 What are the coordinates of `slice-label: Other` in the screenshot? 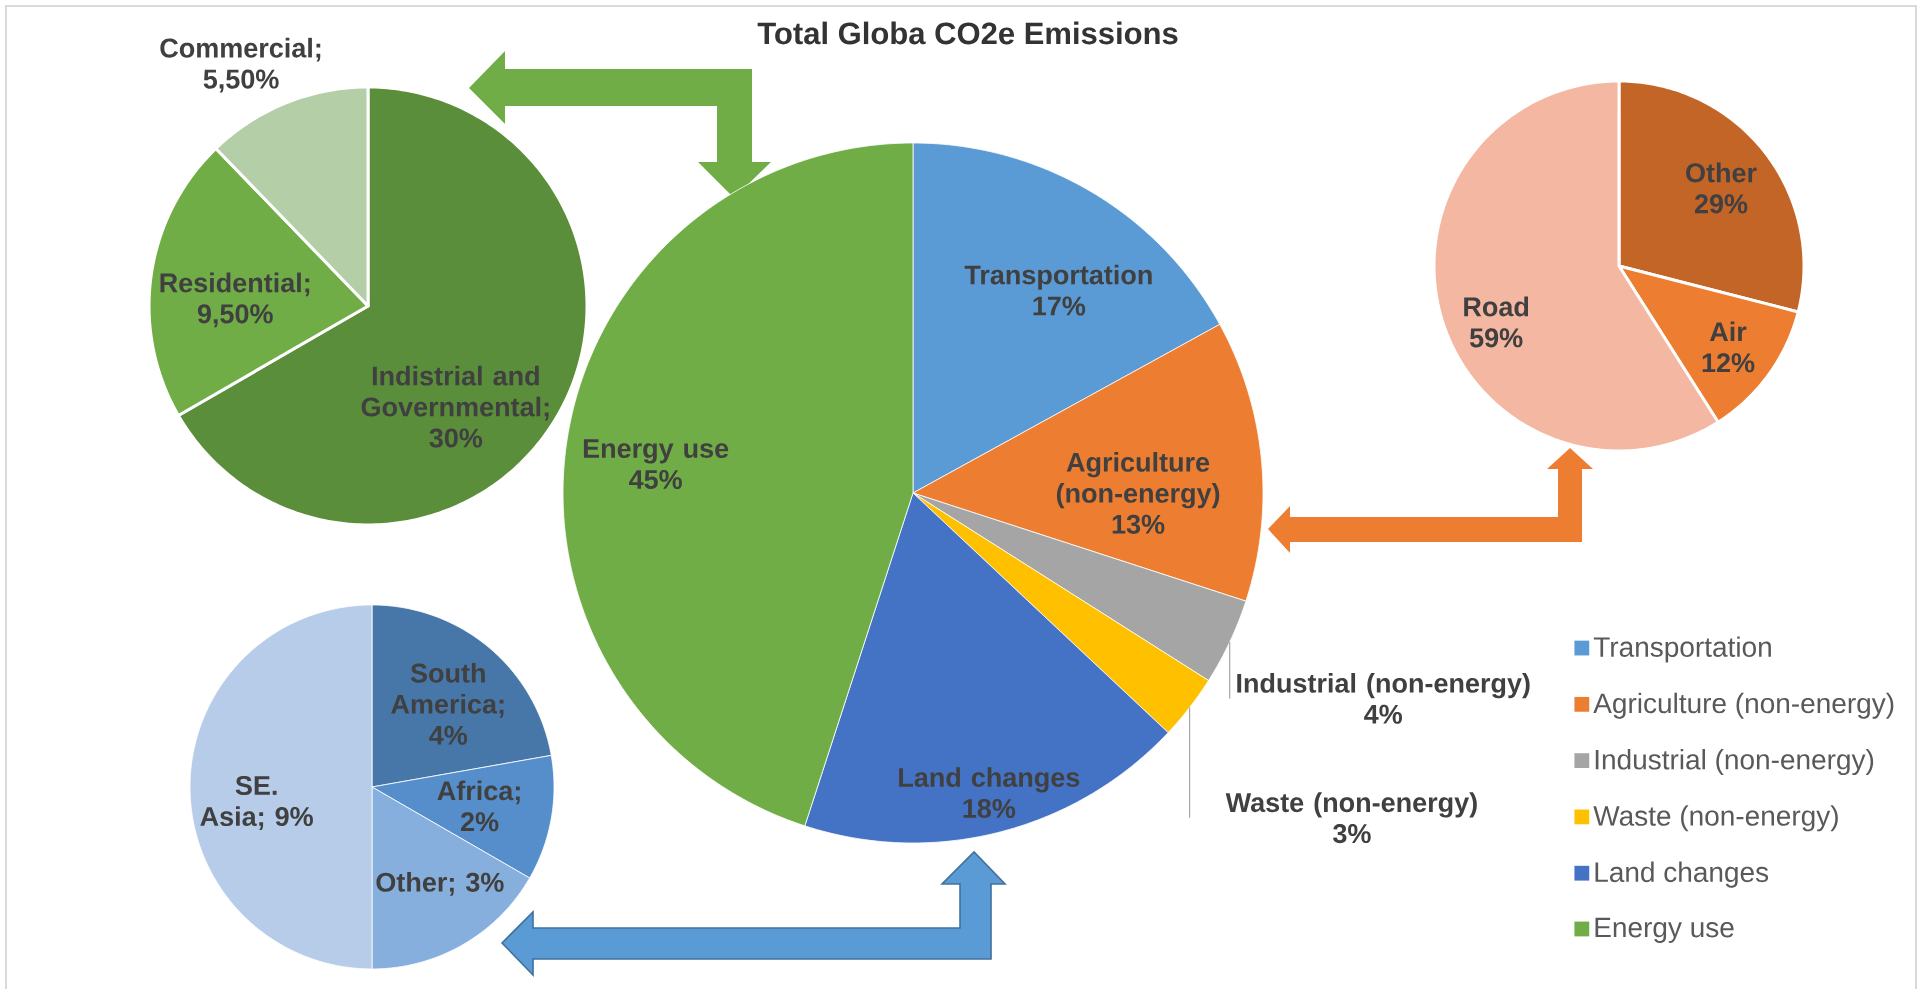 It's located at (1721, 172).